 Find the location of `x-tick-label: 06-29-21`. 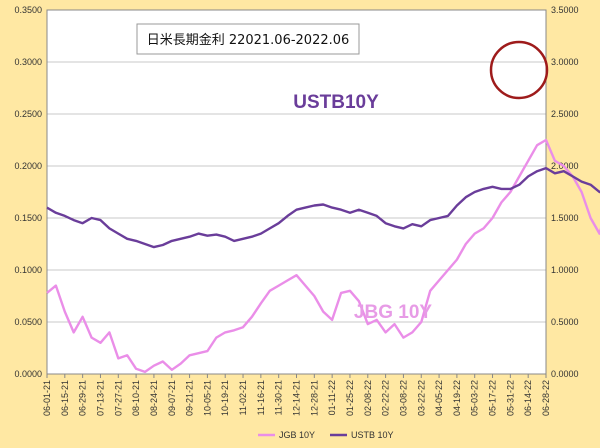

x-tick-label: 06-29-21 is located at coordinates (83, 398).